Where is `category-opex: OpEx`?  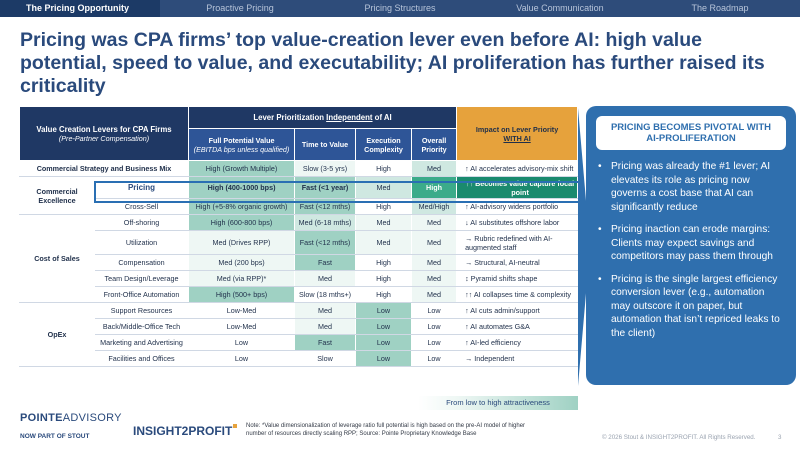 category-opex: OpEx is located at coordinates (57, 334).